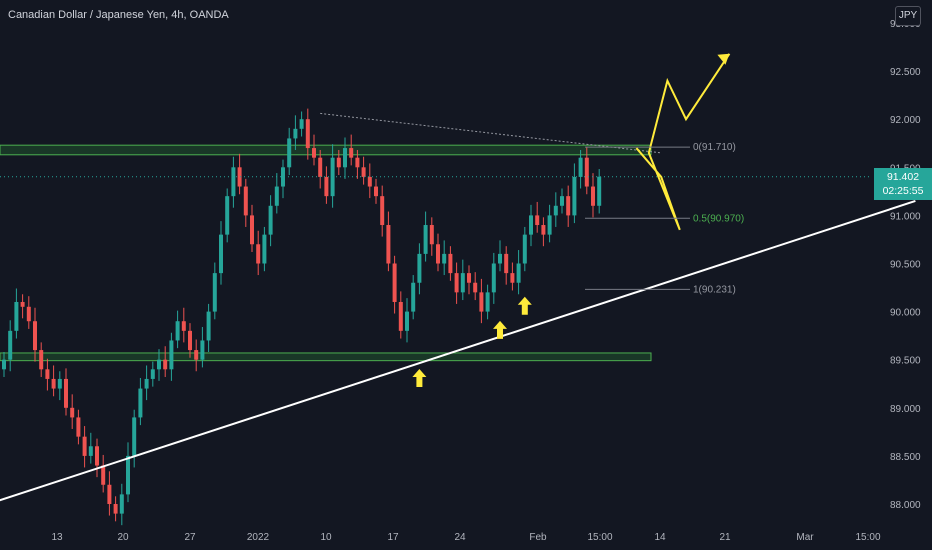 The image size is (932, 550). I want to click on projection-path, so click(683, 142).